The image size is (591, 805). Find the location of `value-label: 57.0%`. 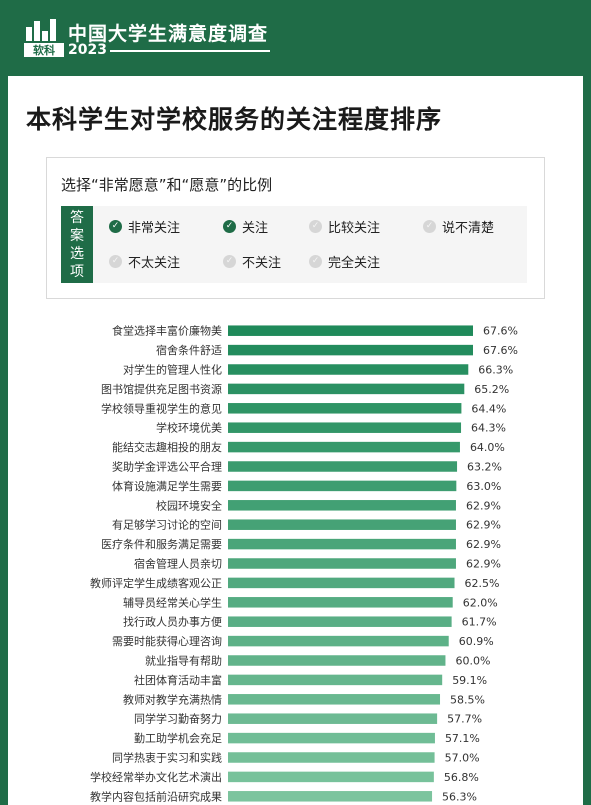

value-label: 57.0% is located at coordinates (462, 758).